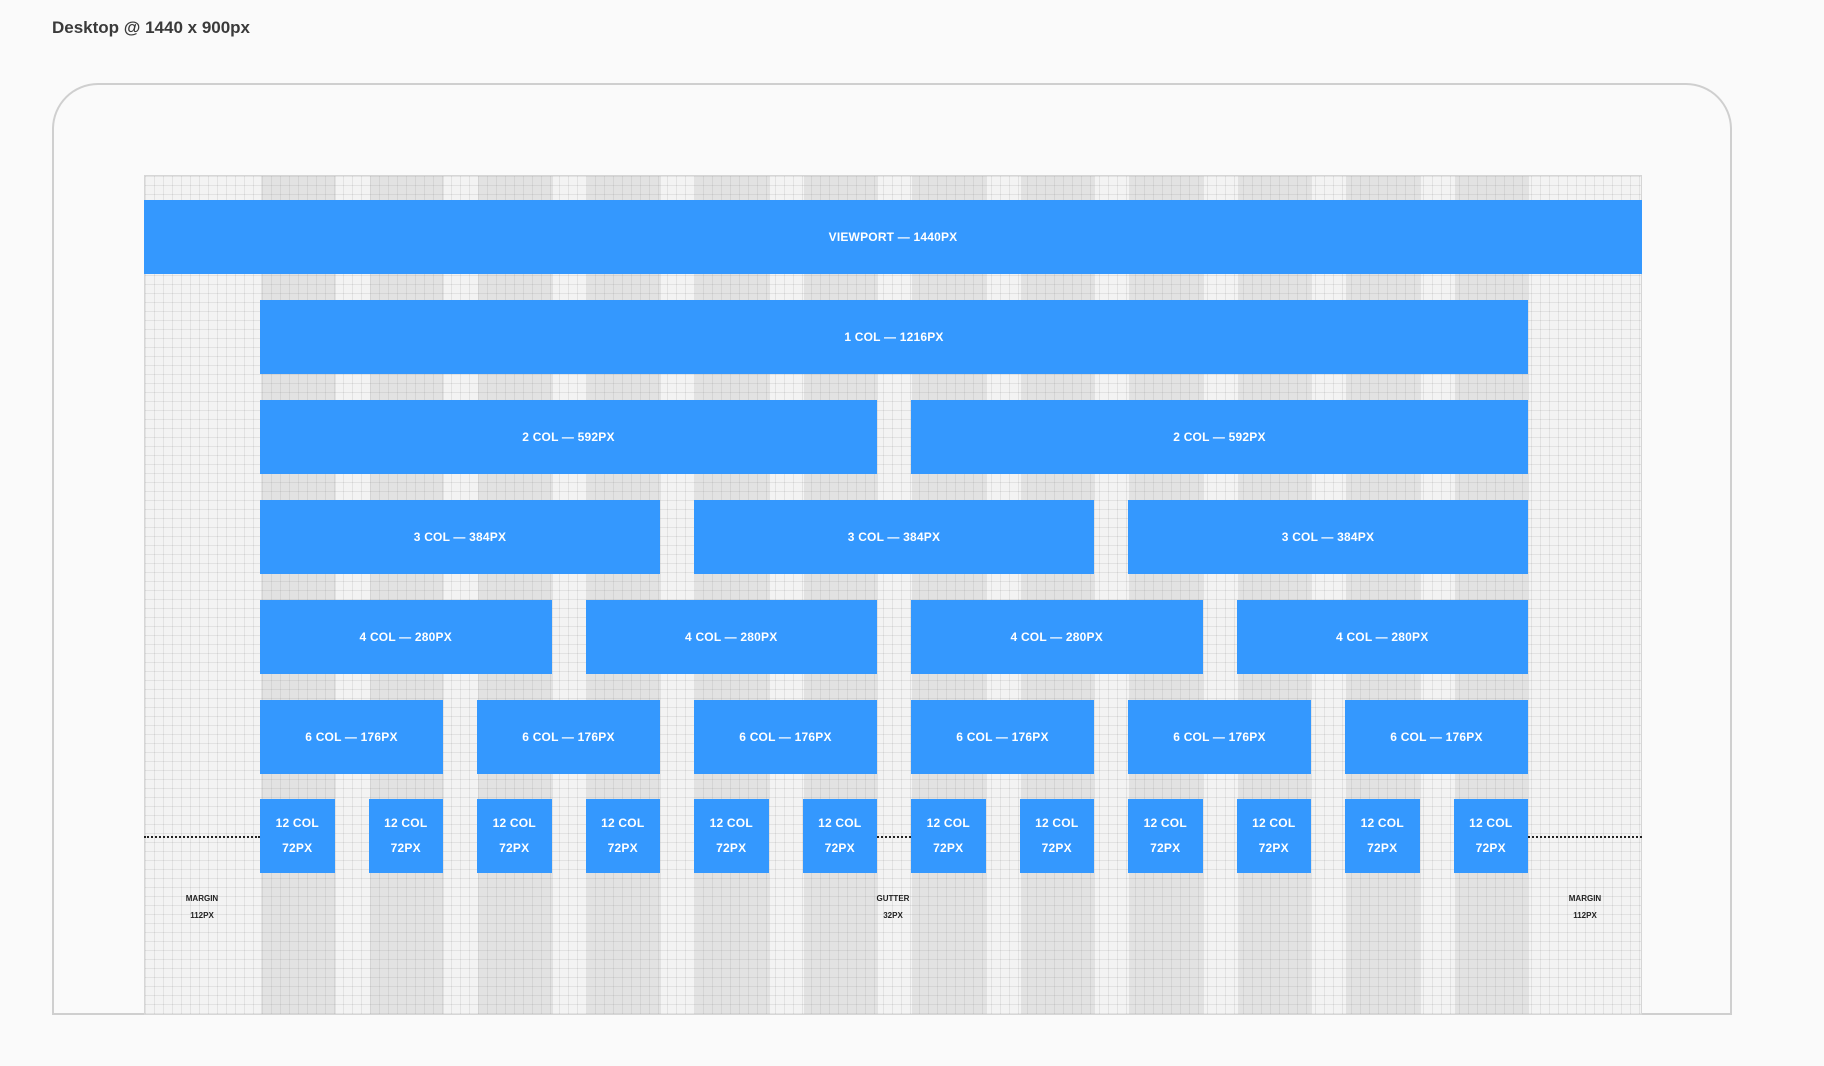 This screenshot has width=1824, height=1066. What do you see at coordinates (894, 337) in the screenshot?
I see `col1-block: 1 COL — 1216PX` at bounding box center [894, 337].